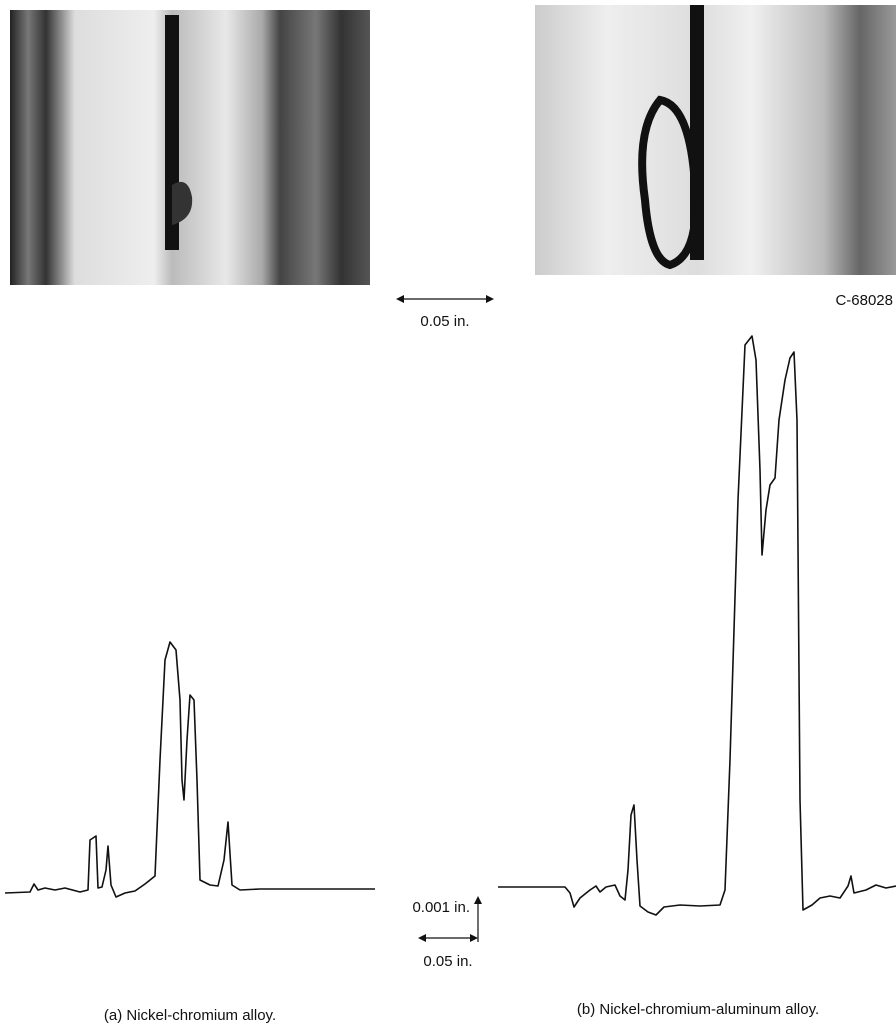 The height and width of the screenshot is (1028, 896). What do you see at coordinates (190, 147) in the screenshot?
I see `photo-a` at bounding box center [190, 147].